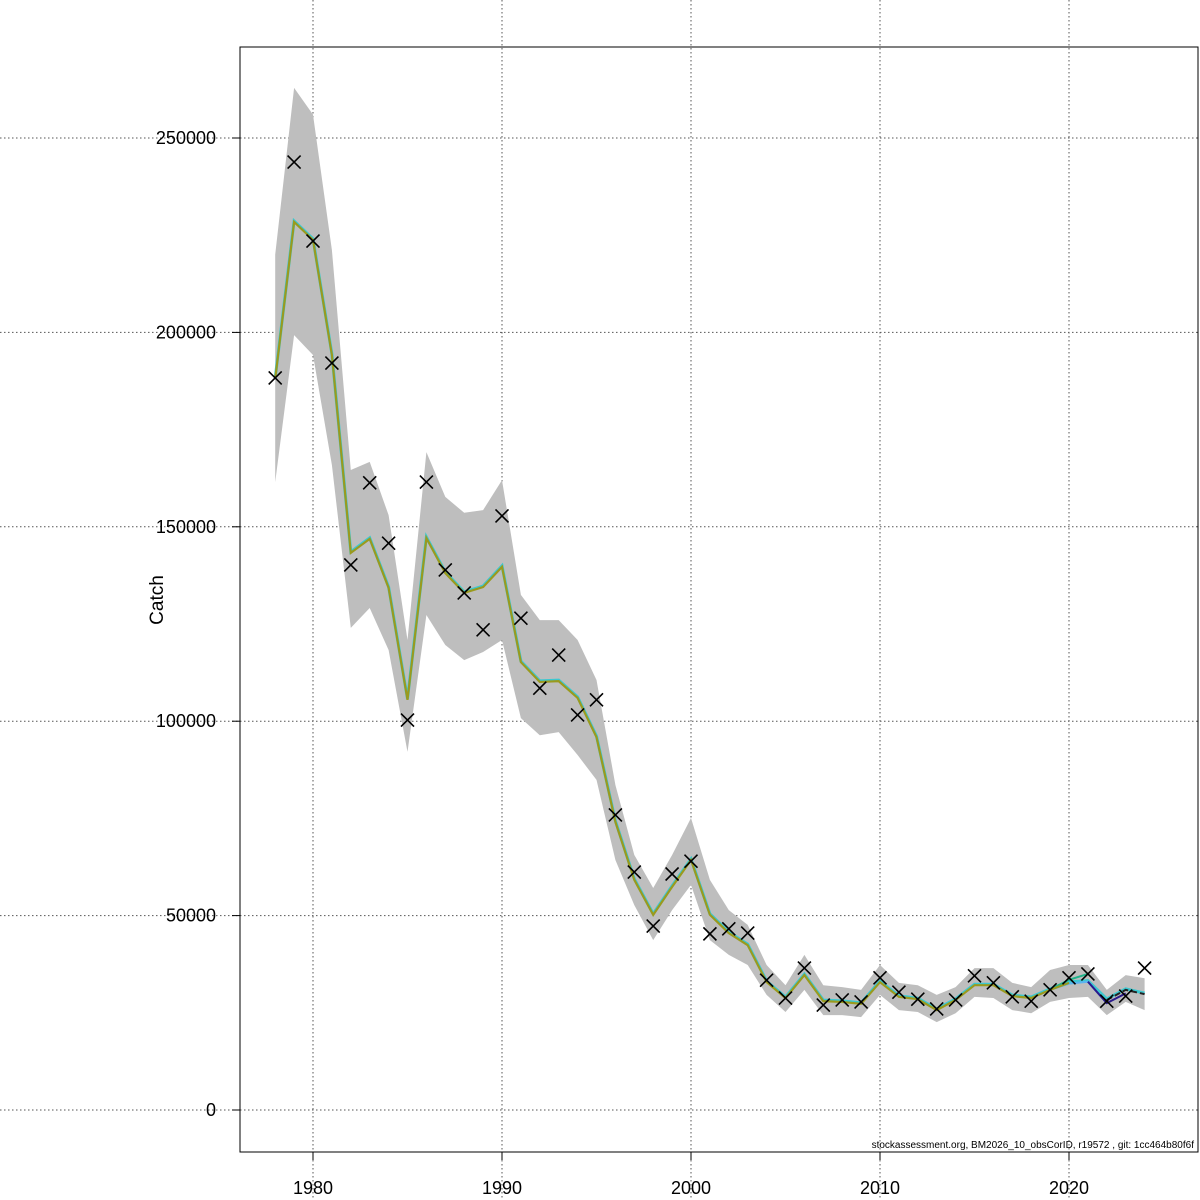  What do you see at coordinates (1069, 1188) in the screenshot?
I see `x-tick-label: 2020` at bounding box center [1069, 1188].